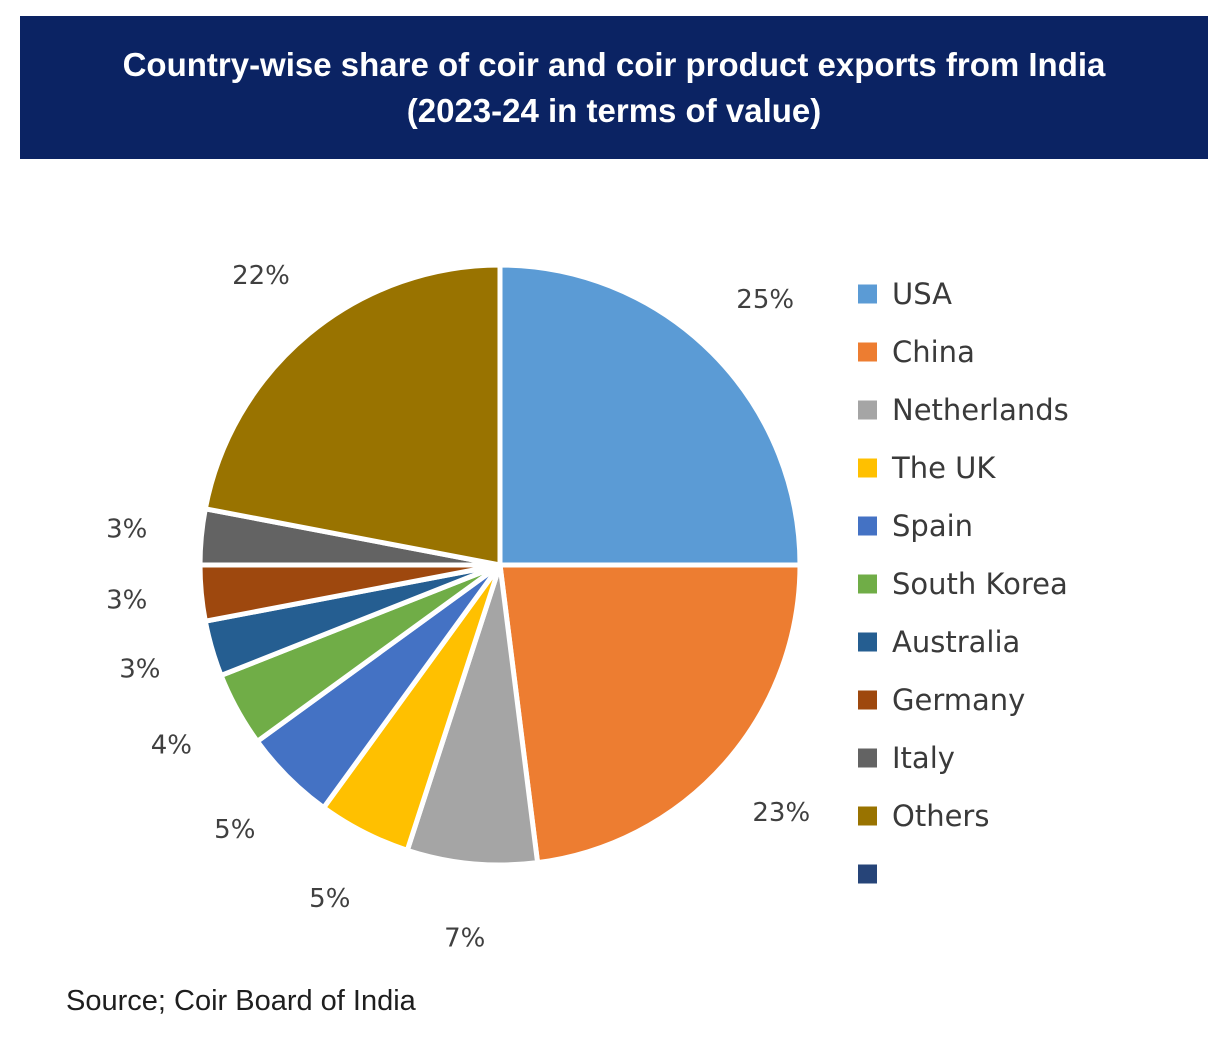  What do you see at coordinates (234, 830) in the screenshot?
I see `data-label-spain: 5%` at bounding box center [234, 830].